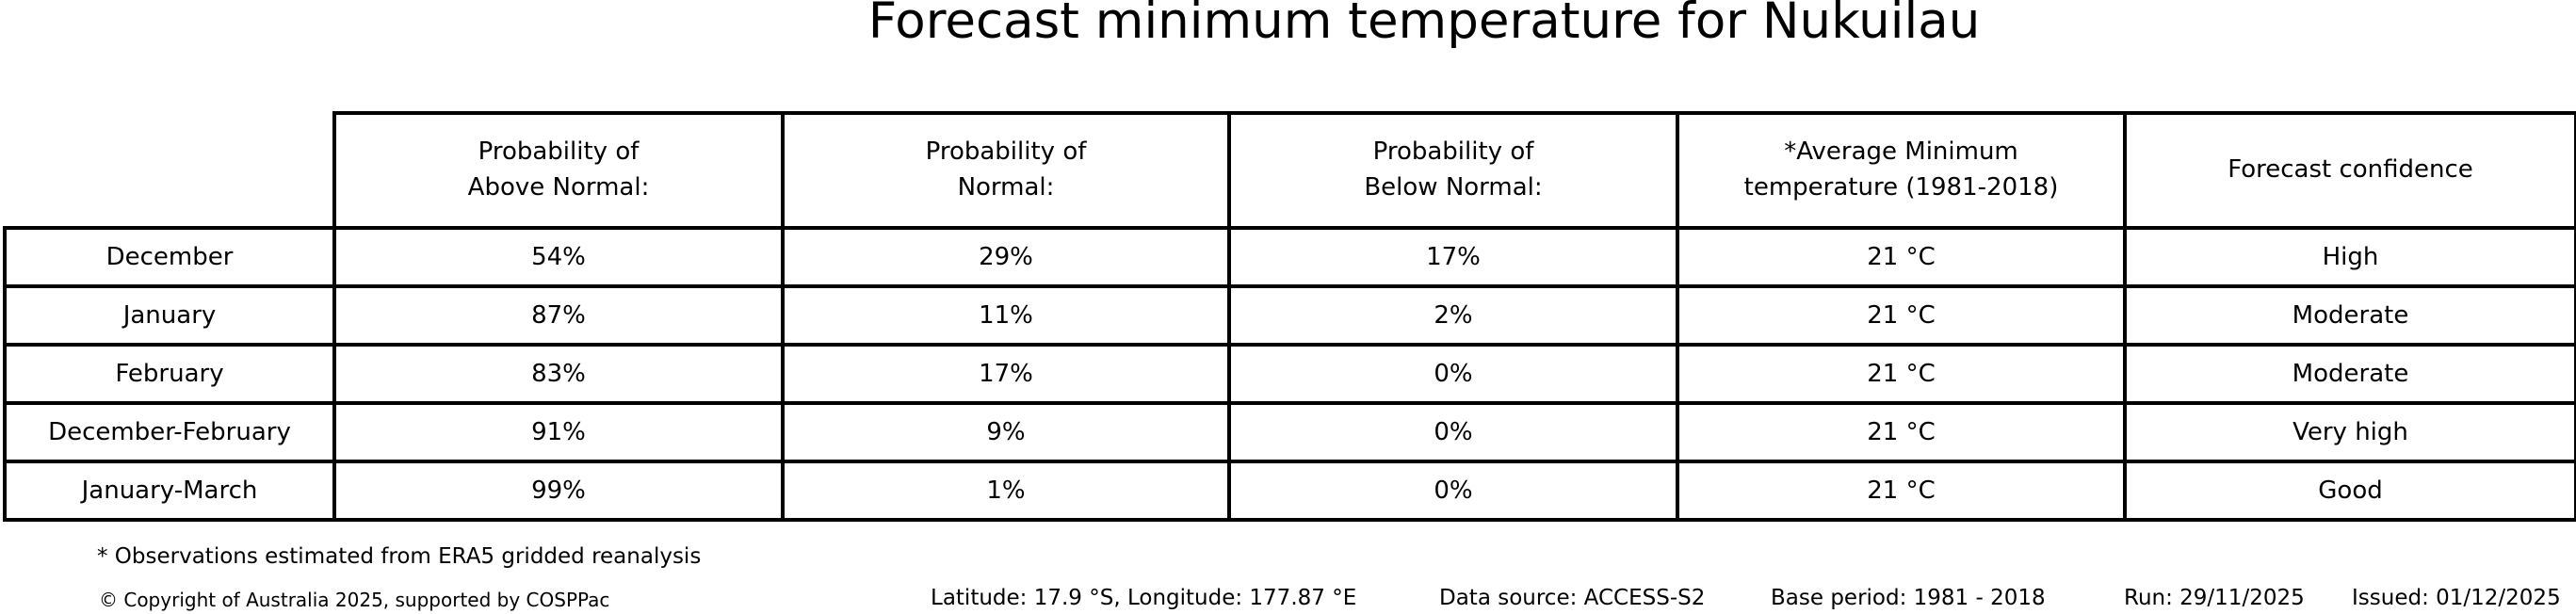  I want to click on base-period-text: Base period: 1981 - 2018, so click(1908, 598).